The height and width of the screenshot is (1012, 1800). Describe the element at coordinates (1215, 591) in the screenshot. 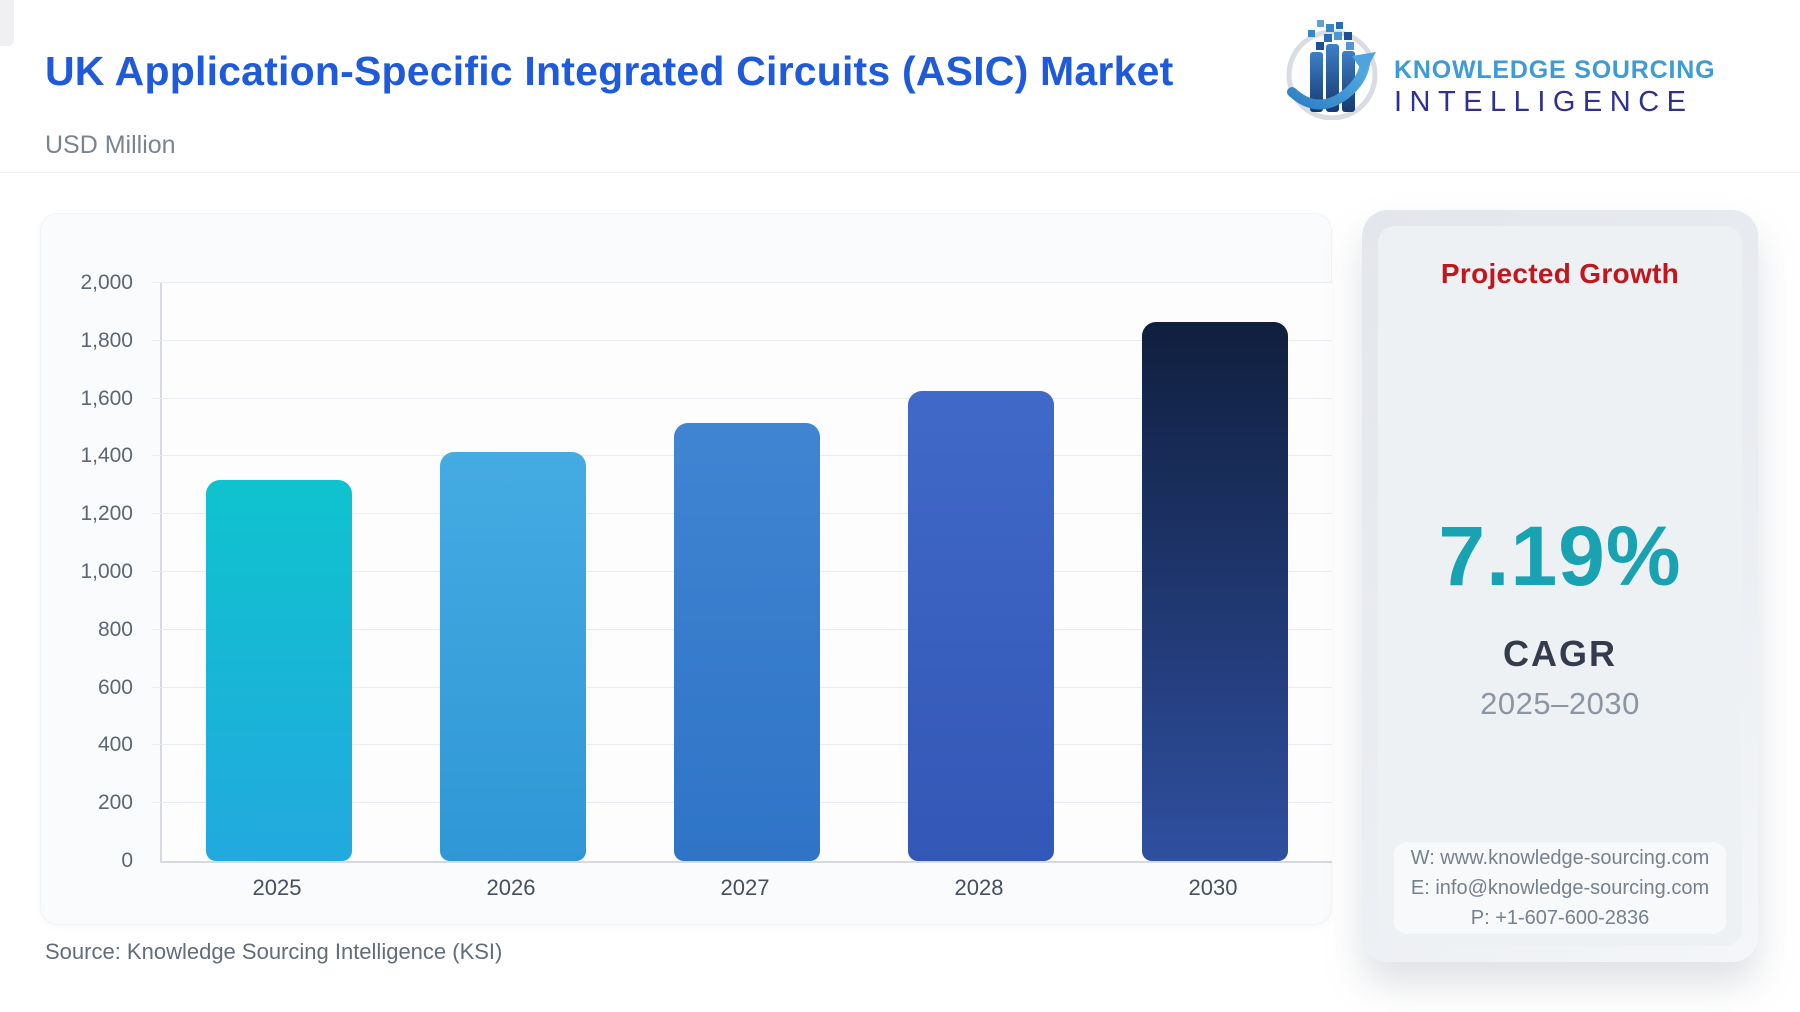

I see `bar-2030` at that location.